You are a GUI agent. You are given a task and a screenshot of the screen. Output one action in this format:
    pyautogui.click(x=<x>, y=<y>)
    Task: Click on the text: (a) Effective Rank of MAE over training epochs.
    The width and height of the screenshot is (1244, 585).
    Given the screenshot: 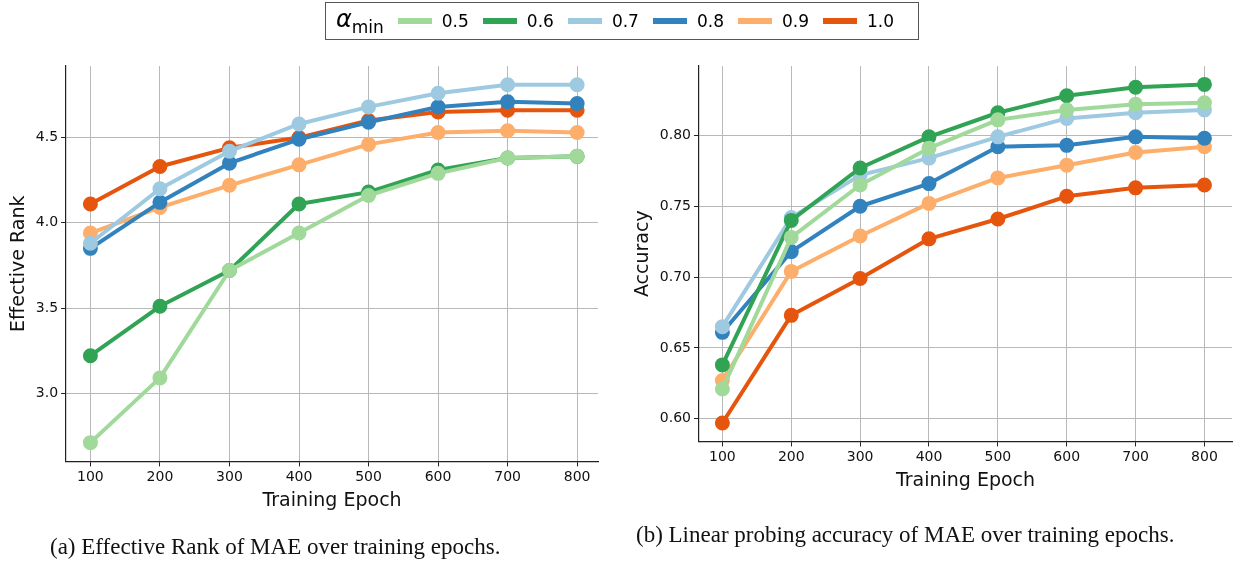 What is the action you would take?
    pyautogui.click(x=276, y=547)
    